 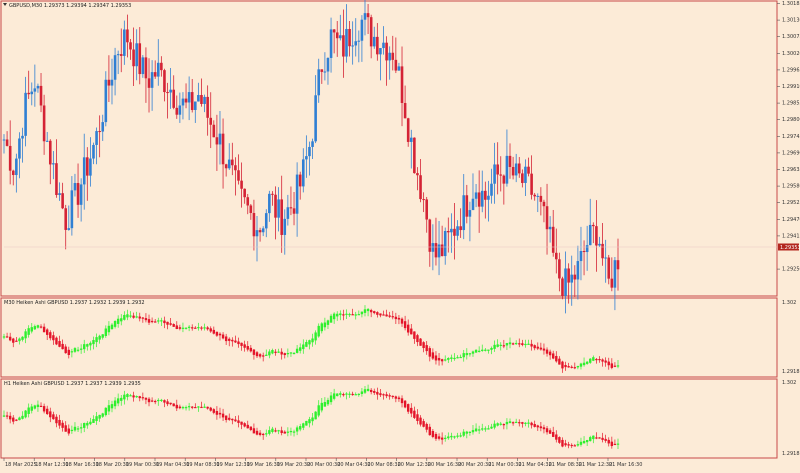 What do you see at coordinates (788, 247) in the screenshot?
I see `current-price-tag` at bounding box center [788, 247].